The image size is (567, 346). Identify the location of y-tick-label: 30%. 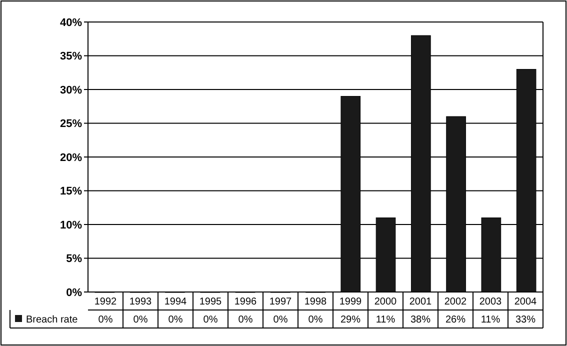
(71, 90).